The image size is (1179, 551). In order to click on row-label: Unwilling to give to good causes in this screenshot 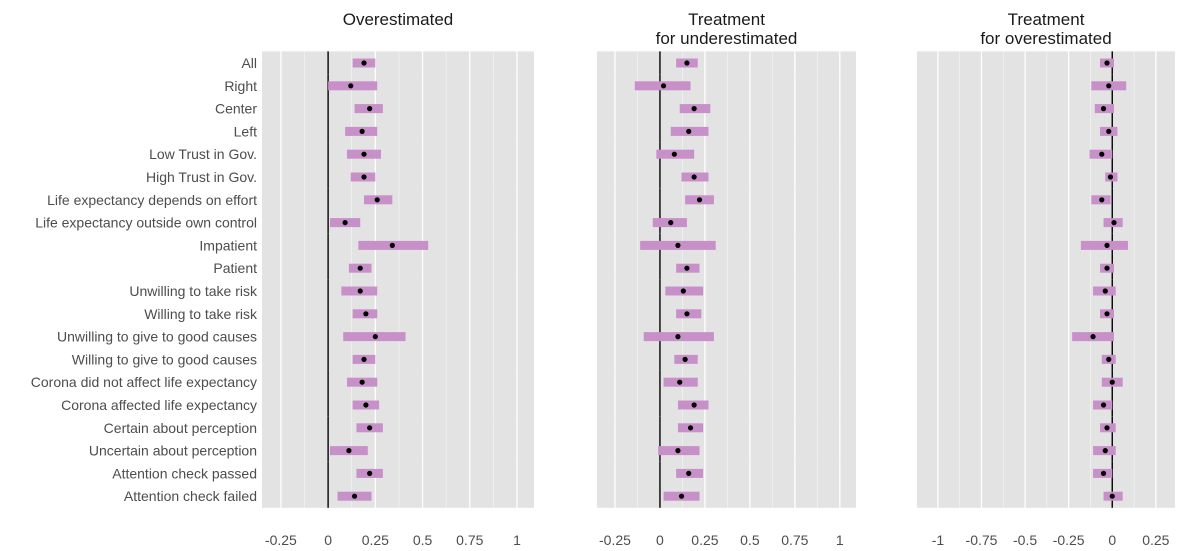, I will do `click(157, 337)`.